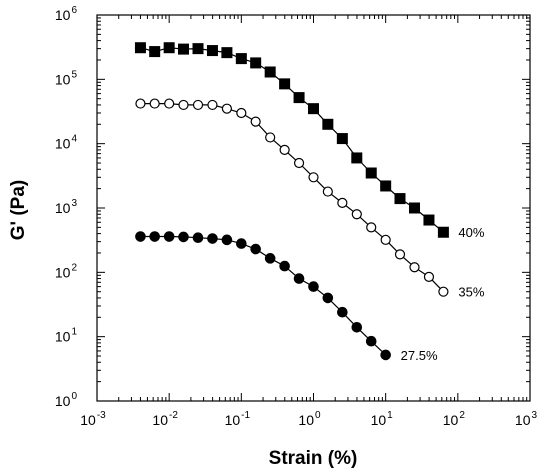 Image resolution: width=550 pixels, height=472 pixels. I want to click on x-axis-title: Strain (%), so click(313, 458).